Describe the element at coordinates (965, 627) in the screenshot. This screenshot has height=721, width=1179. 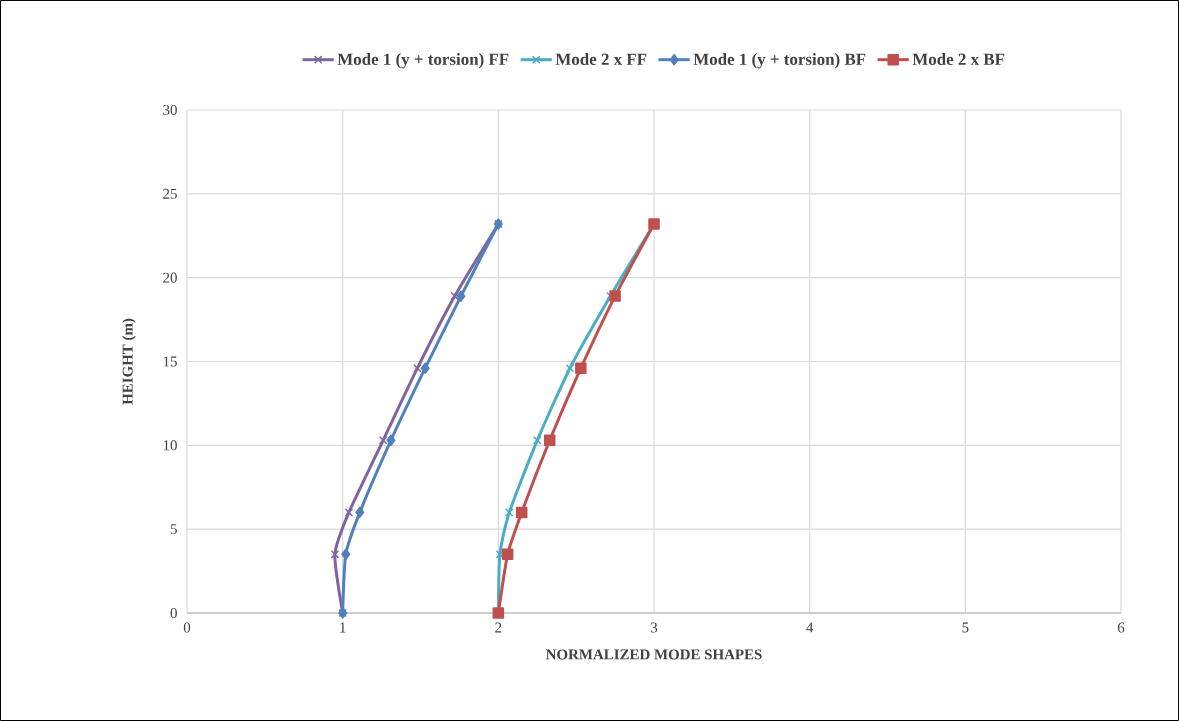
I see `x-tick-label: 5` at that location.